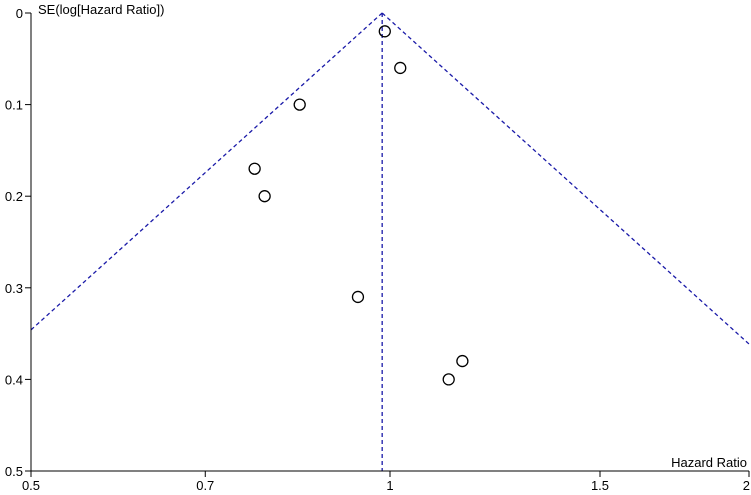 The image size is (751, 495). I want to click on x-tick-label: 0.7, so click(205, 485).